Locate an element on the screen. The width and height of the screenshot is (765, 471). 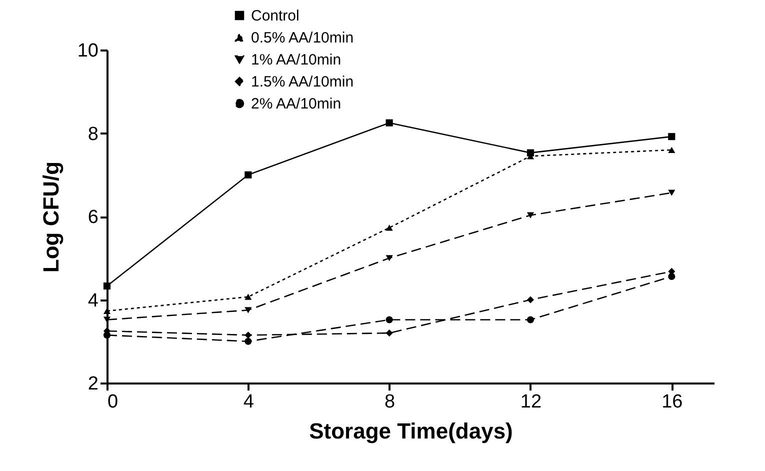
x-tick-label: 12 is located at coordinates (531, 402).